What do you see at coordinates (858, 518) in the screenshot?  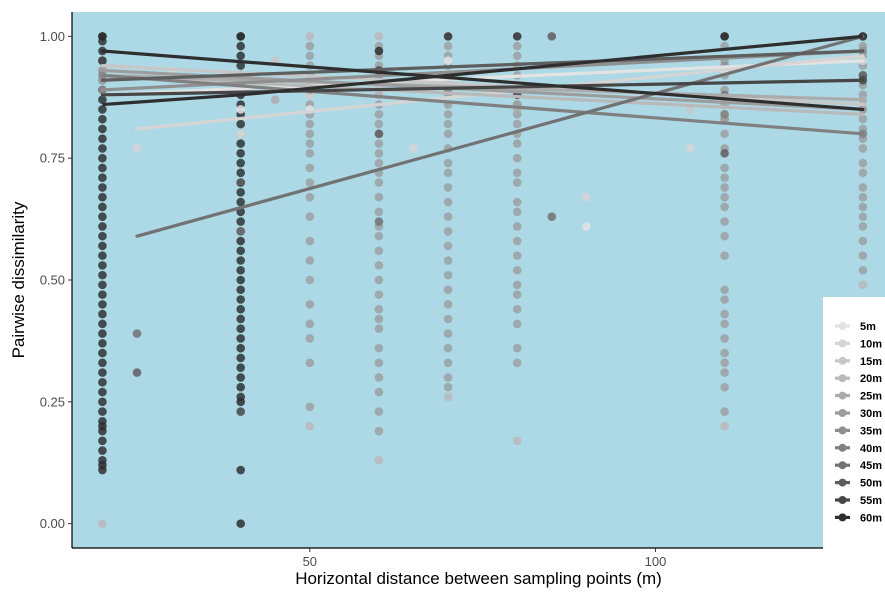 I see `legend-item-60m: 60m` at bounding box center [858, 518].